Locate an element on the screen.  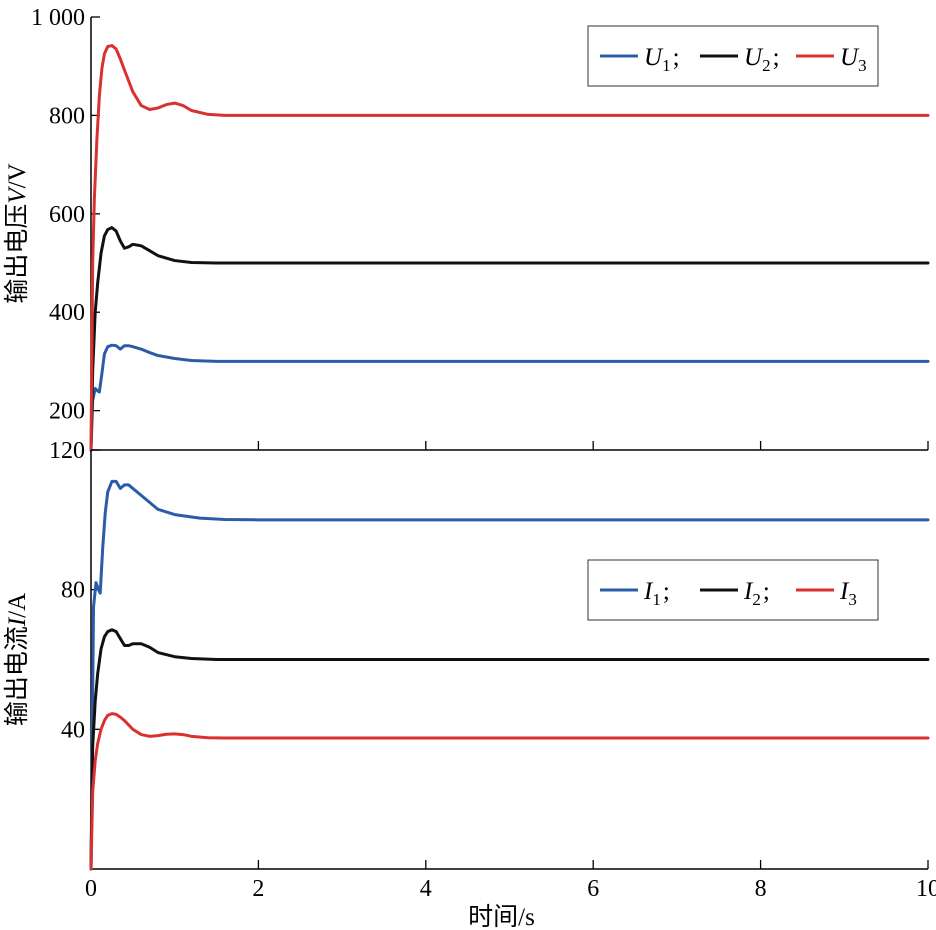
series-line-u1 is located at coordinates (509, 397).